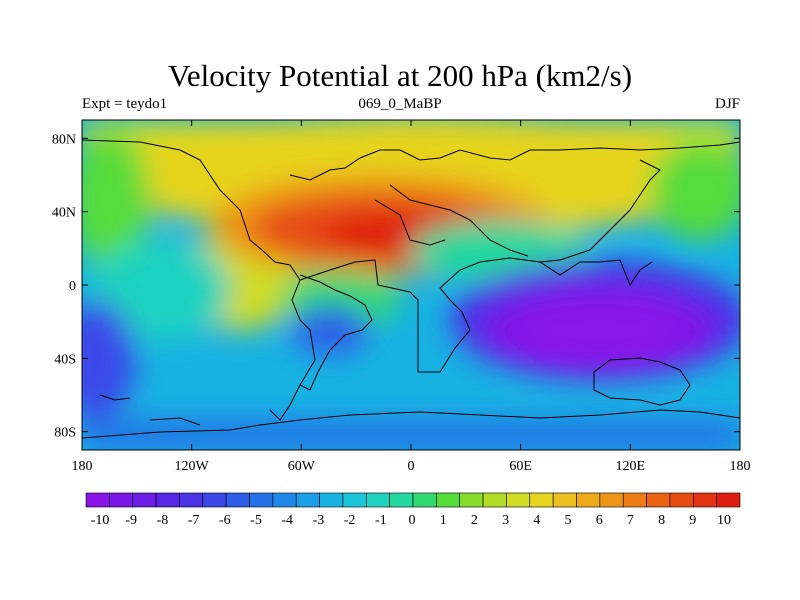 The width and height of the screenshot is (800, 600). Describe the element at coordinates (599, 520) in the screenshot. I see `colorbar-label: 6` at that location.